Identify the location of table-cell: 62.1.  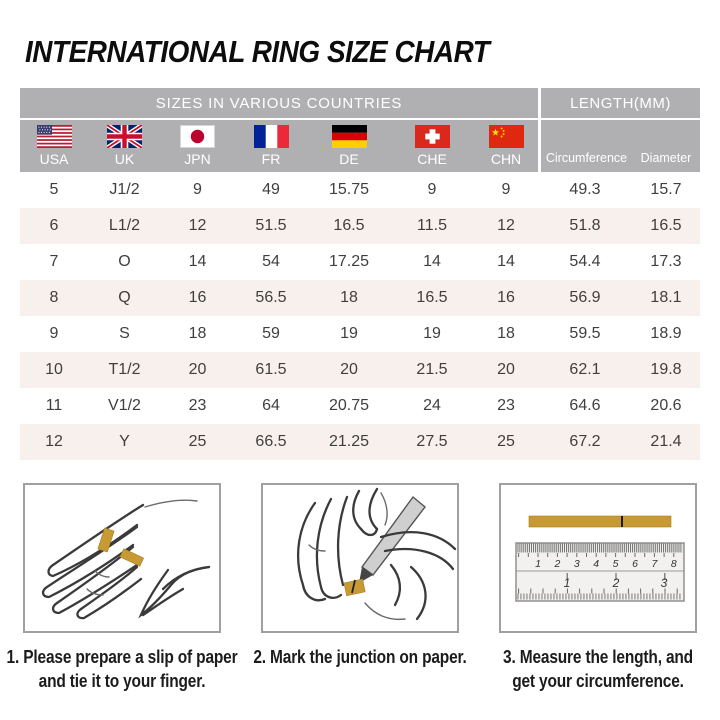
(585, 369).